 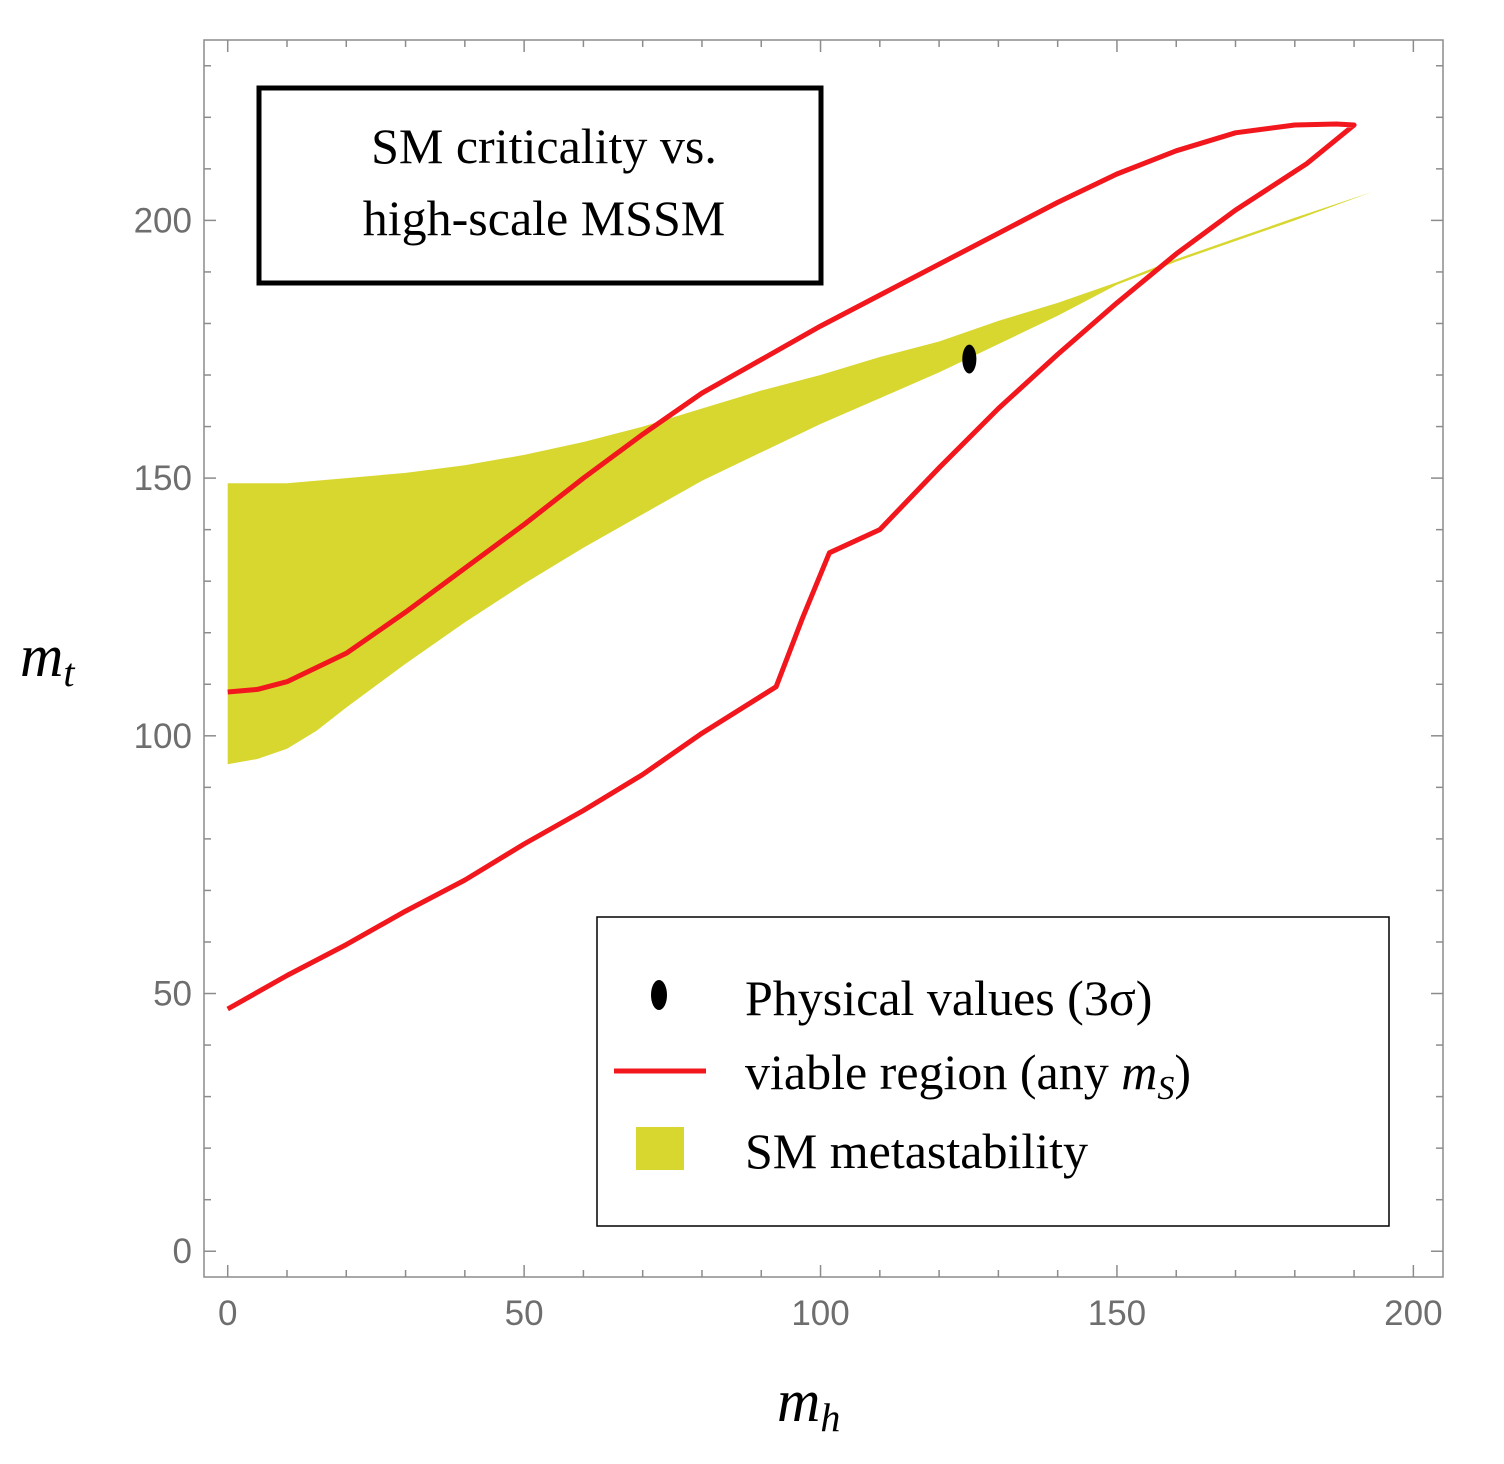 I want to click on legend-label-physical-values: Physical values (3σ), so click(x=948, y=998).